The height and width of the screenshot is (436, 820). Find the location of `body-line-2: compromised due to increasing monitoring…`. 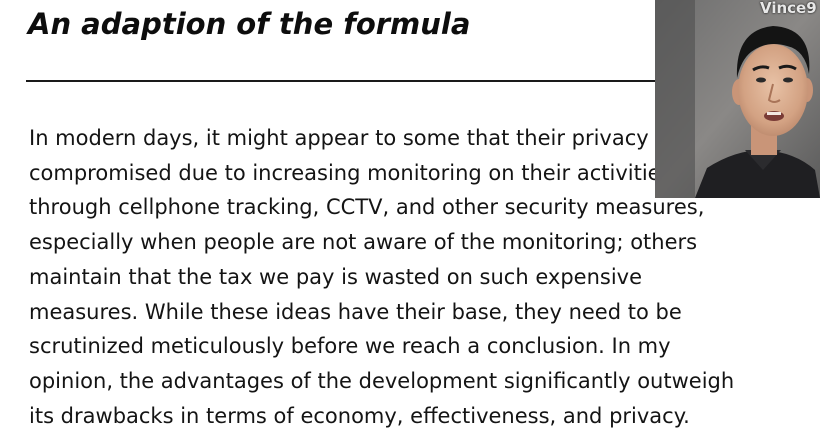

body-line-2: compromised due to increasing monitoring… is located at coordinates (350, 172).